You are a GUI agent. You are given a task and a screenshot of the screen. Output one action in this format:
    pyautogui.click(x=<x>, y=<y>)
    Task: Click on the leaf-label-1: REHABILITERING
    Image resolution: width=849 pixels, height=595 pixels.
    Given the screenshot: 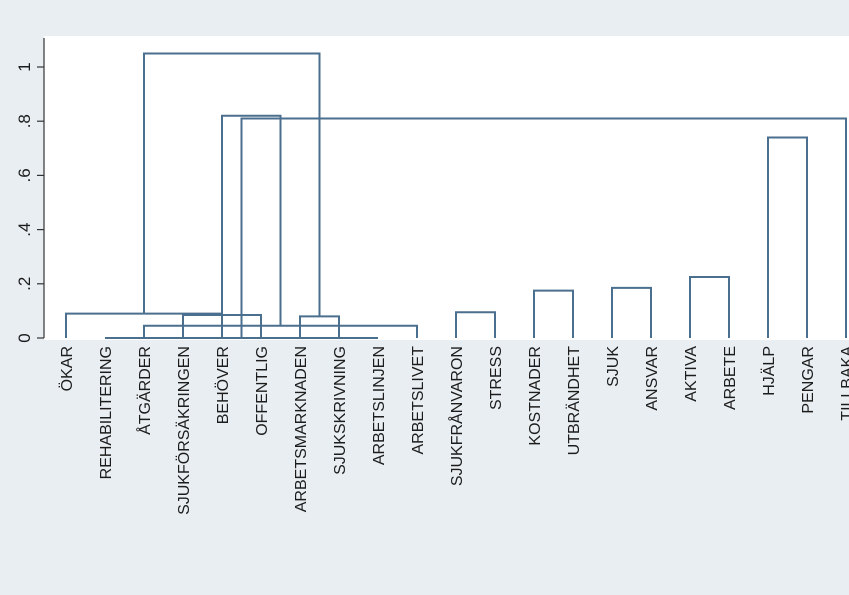 What is the action you would take?
    pyautogui.click(x=106, y=412)
    